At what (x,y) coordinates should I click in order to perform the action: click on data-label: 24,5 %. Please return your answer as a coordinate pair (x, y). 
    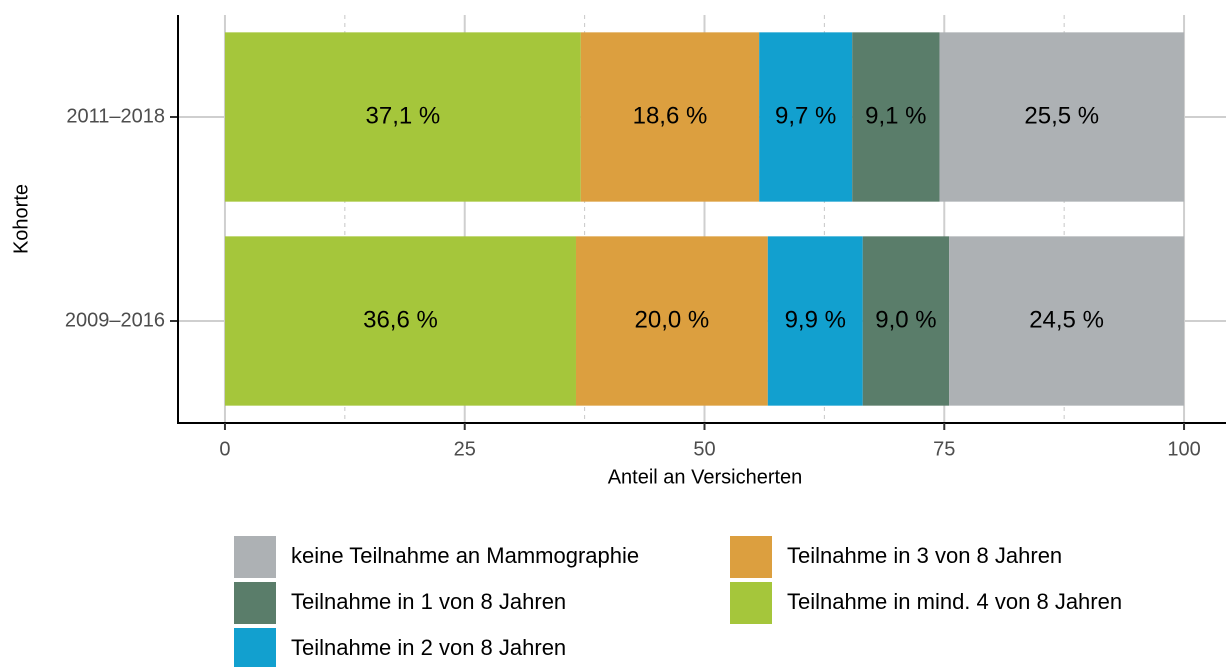
    Looking at the image, I should click on (1066, 319).